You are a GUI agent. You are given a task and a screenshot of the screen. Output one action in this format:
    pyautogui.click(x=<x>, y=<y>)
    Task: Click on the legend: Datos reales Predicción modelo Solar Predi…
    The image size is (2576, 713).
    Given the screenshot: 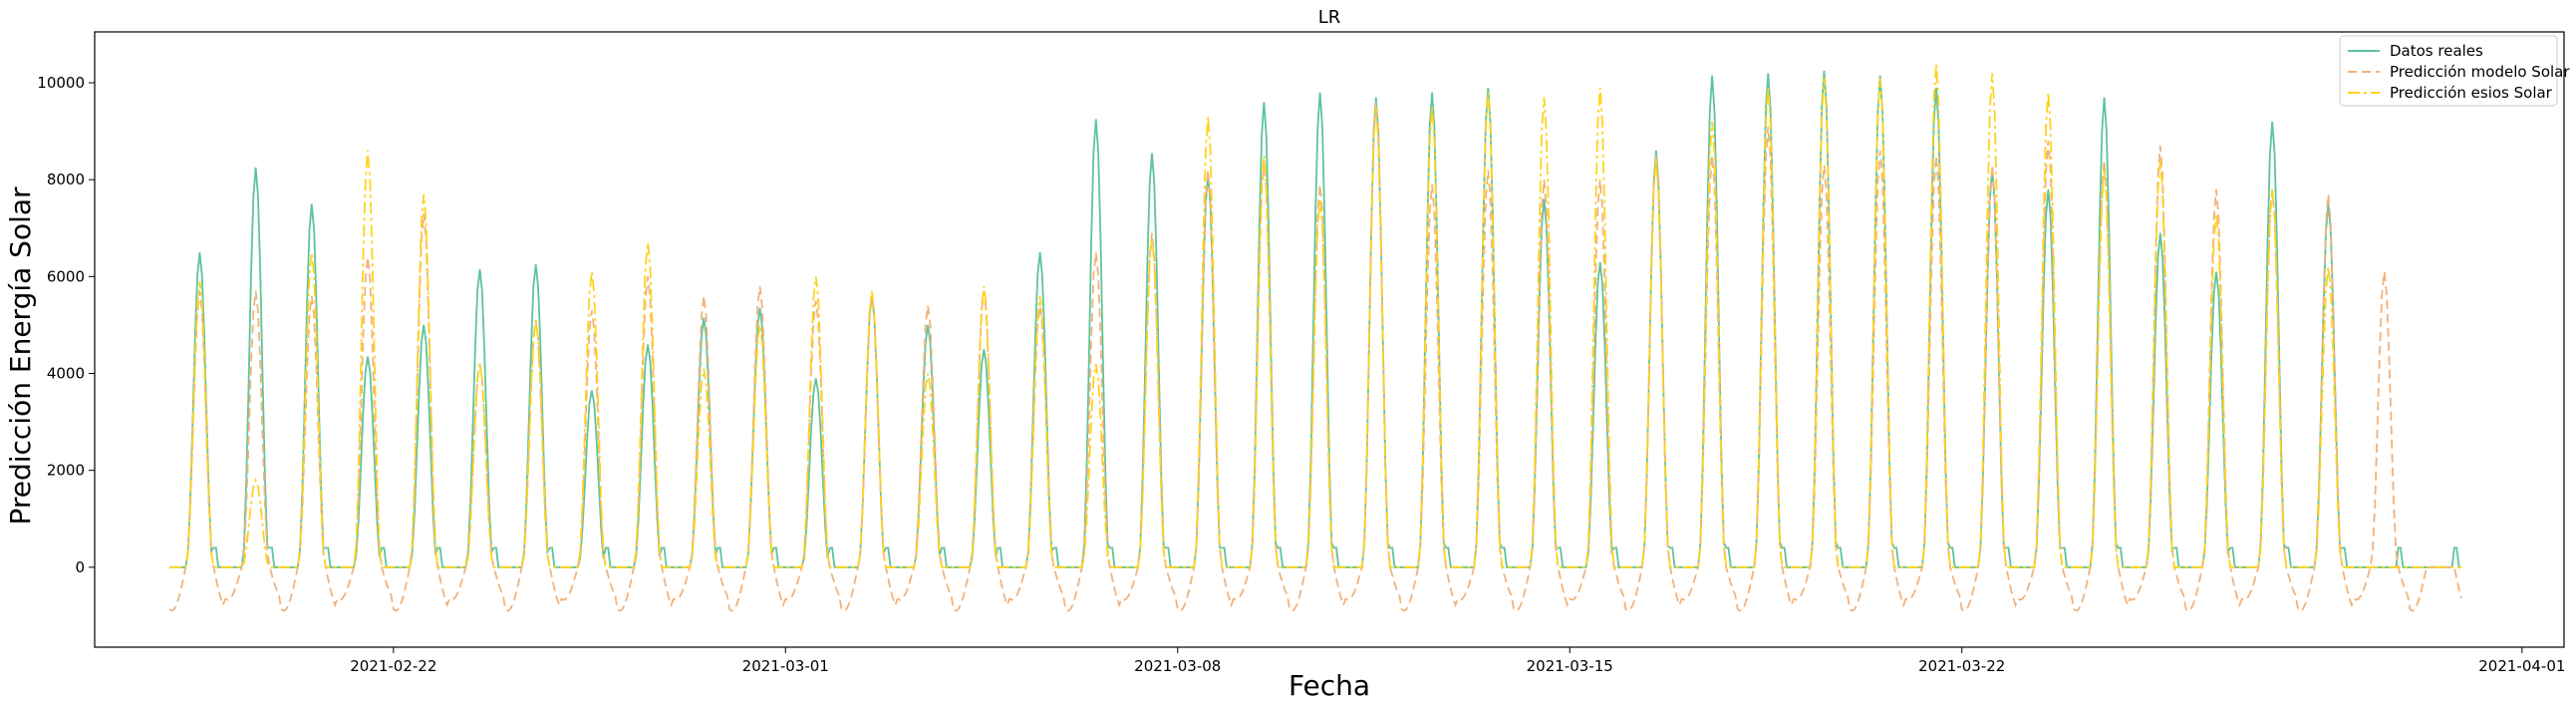 What is the action you would take?
    pyautogui.click(x=2454, y=71)
    